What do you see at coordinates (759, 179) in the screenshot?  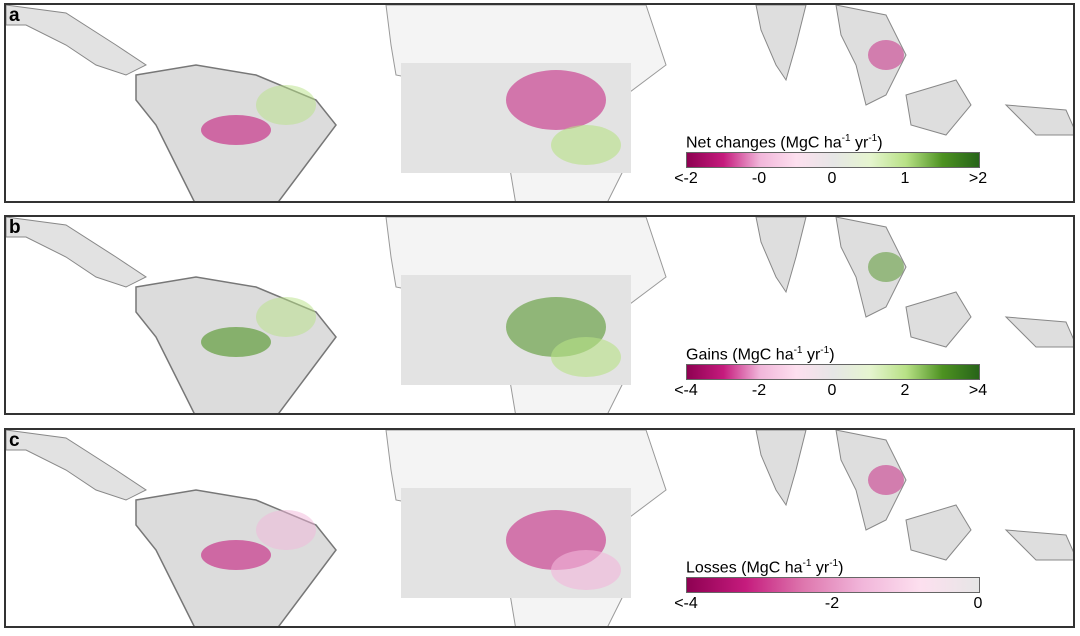 I see `colorbar-tick-label: -0` at bounding box center [759, 179].